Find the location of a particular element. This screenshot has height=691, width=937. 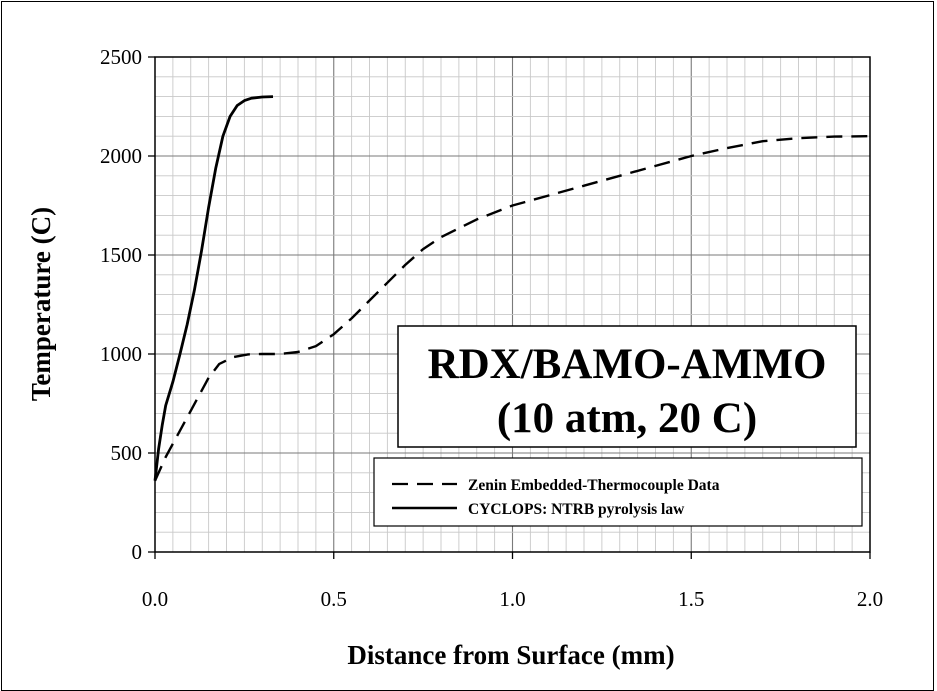

x-tick-label: 1.0 is located at coordinates (512, 599).